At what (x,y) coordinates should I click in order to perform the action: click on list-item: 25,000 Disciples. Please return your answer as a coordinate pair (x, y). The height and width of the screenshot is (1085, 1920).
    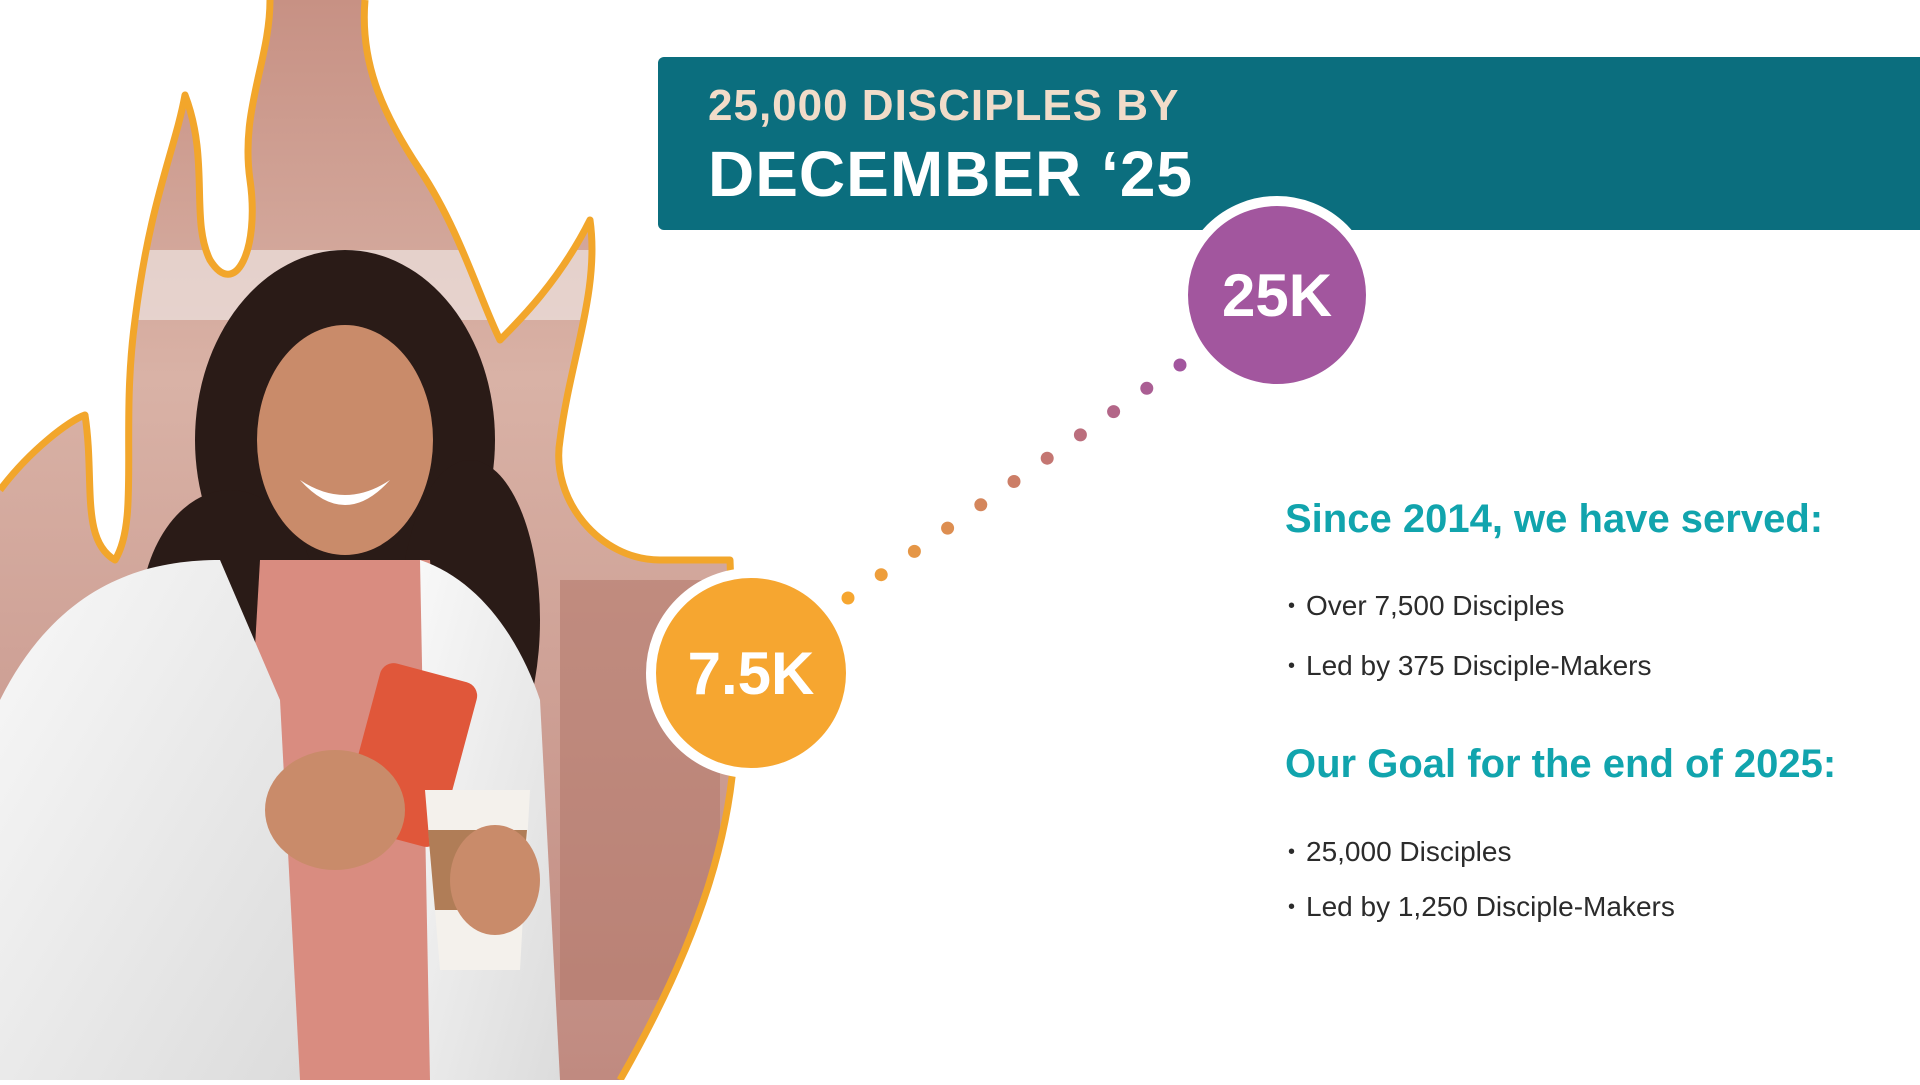
    Looking at the image, I should click on (1481, 863).